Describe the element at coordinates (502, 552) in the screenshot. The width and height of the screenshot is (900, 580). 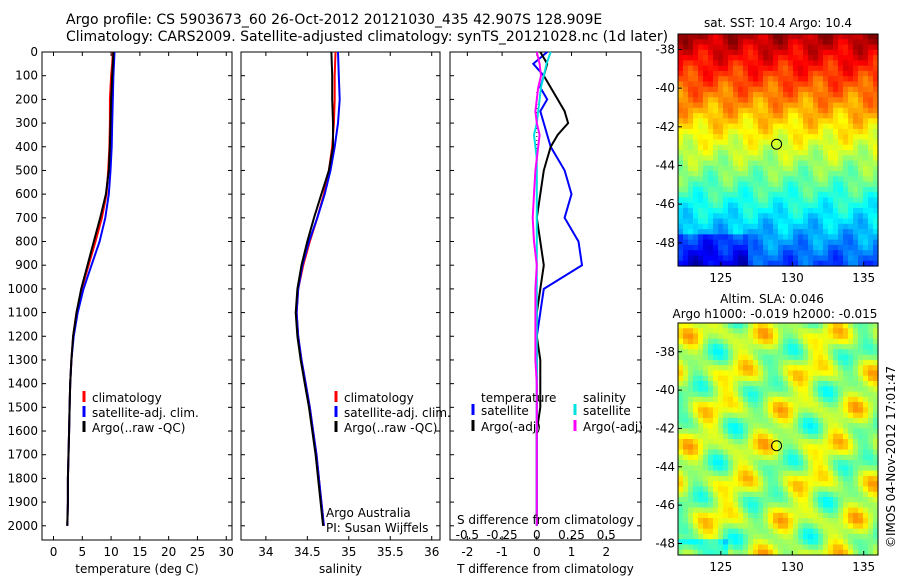
I see `x-tick-label: -1` at that location.